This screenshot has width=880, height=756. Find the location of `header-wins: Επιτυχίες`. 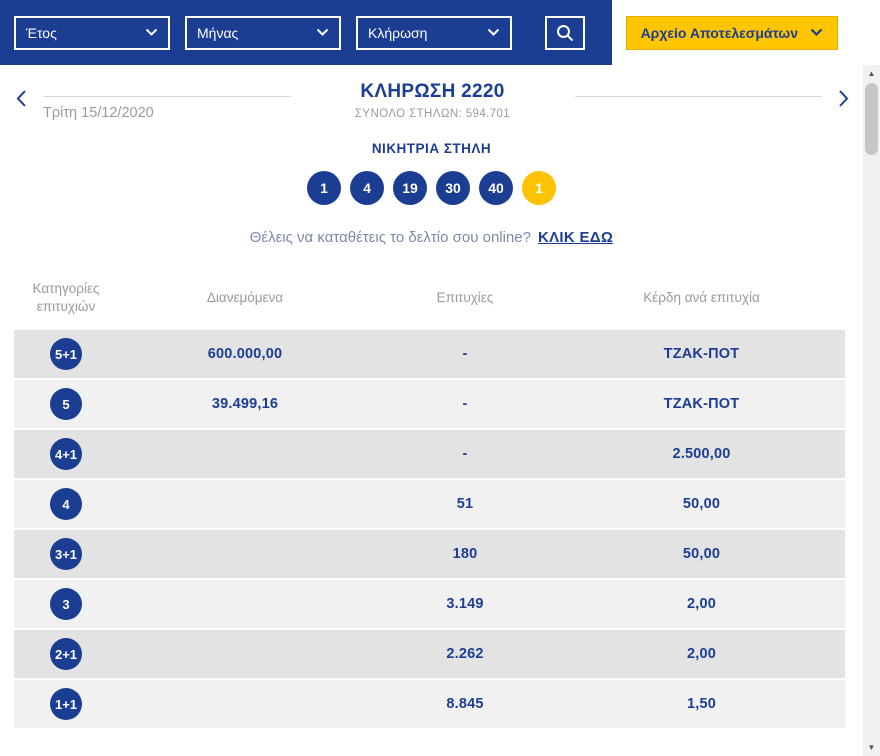

header-wins: Επιτυχίες is located at coordinates (465, 298).